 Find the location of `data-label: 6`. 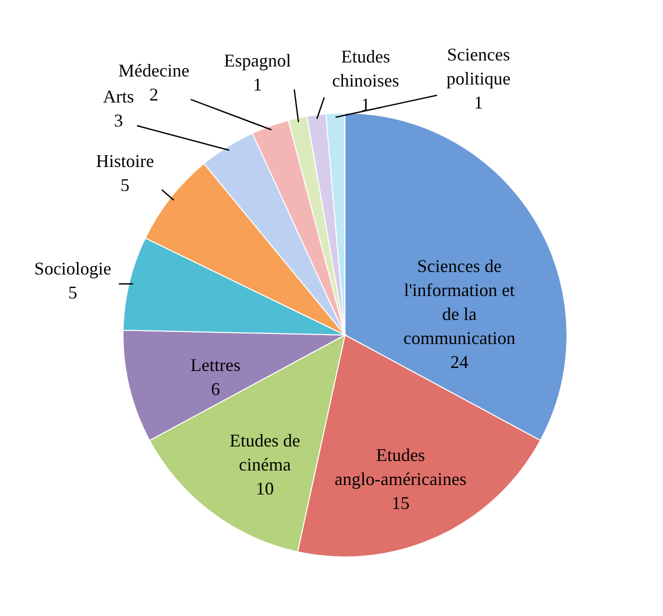

data-label: 6 is located at coordinates (215, 389).